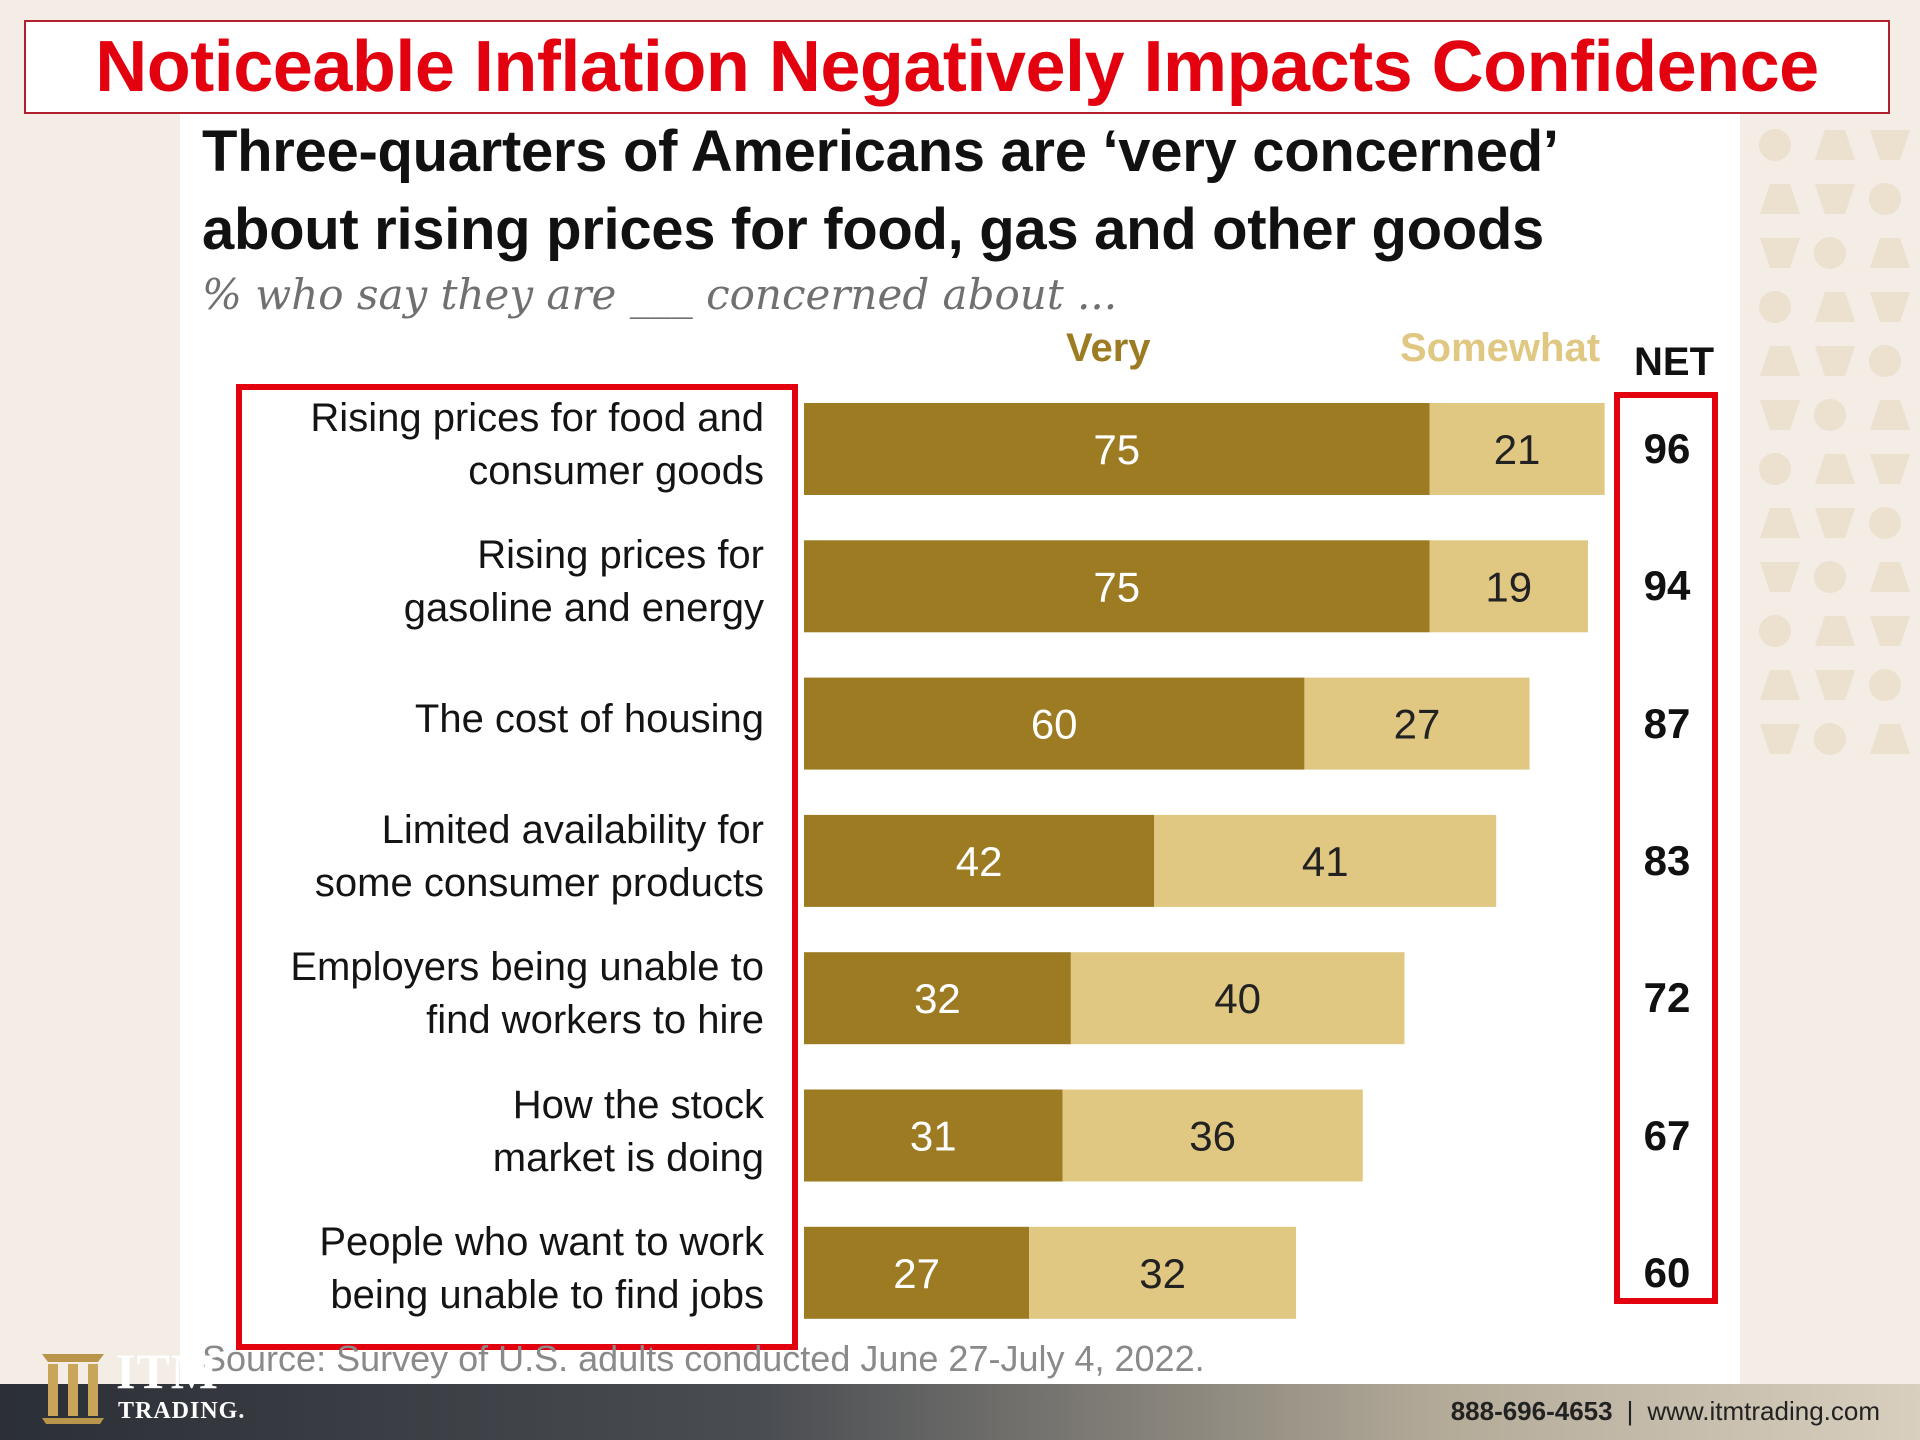  What do you see at coordinates (1667, 998) in the screenshot?
I see `net-value: 72` at bounding box center [1667, 998].